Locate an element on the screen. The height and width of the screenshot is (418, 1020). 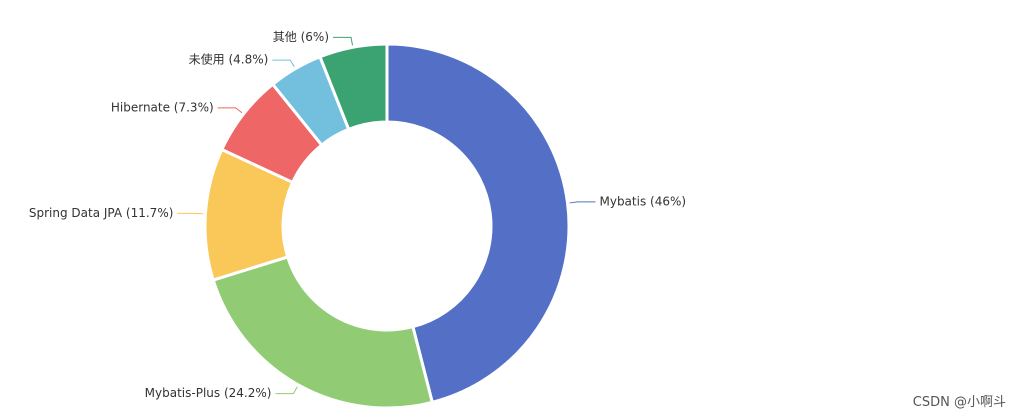
leader-line-spring-data-jpa is located at coordinates (190, 213).